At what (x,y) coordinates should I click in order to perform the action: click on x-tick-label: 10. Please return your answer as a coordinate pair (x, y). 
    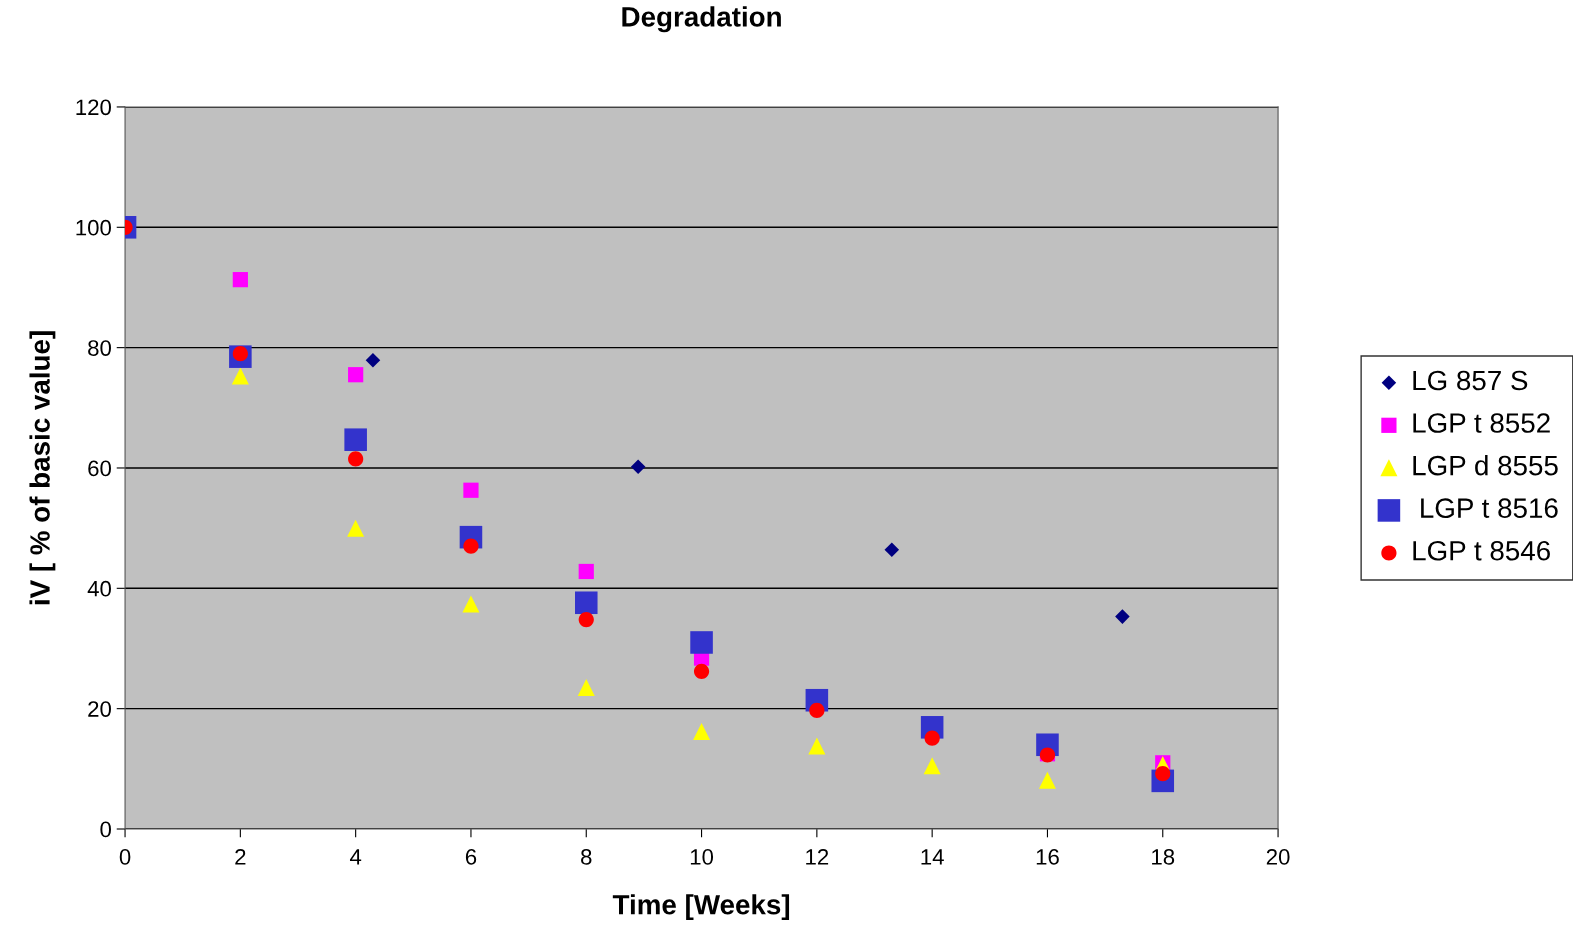
    Looking at the image, I should click on (702, 857).